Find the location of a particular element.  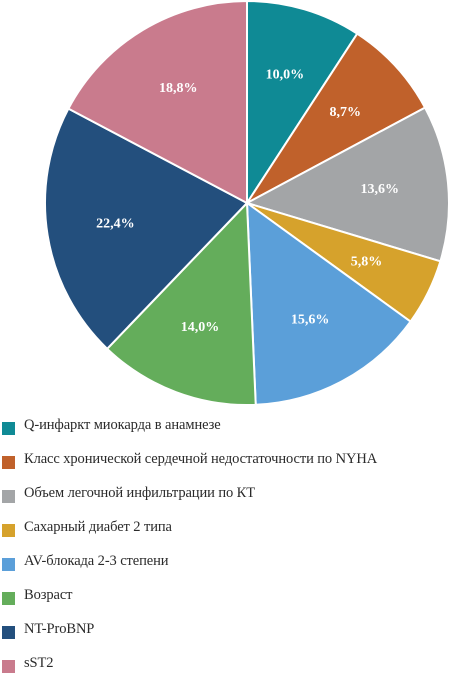

legend-label: Возраст is located at coordinates (48, 595).